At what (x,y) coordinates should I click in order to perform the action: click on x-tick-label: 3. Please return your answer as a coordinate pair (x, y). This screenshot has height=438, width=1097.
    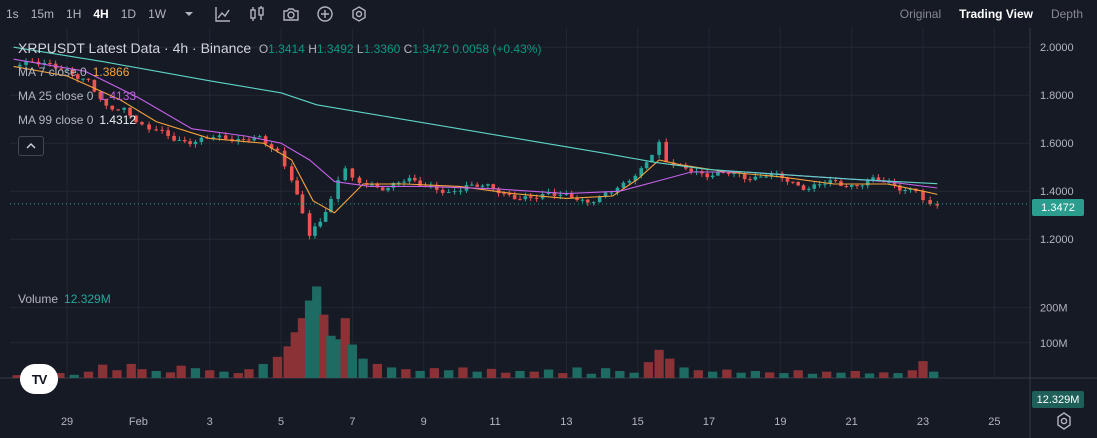
    Looking at the image, I should click on (210, 422).